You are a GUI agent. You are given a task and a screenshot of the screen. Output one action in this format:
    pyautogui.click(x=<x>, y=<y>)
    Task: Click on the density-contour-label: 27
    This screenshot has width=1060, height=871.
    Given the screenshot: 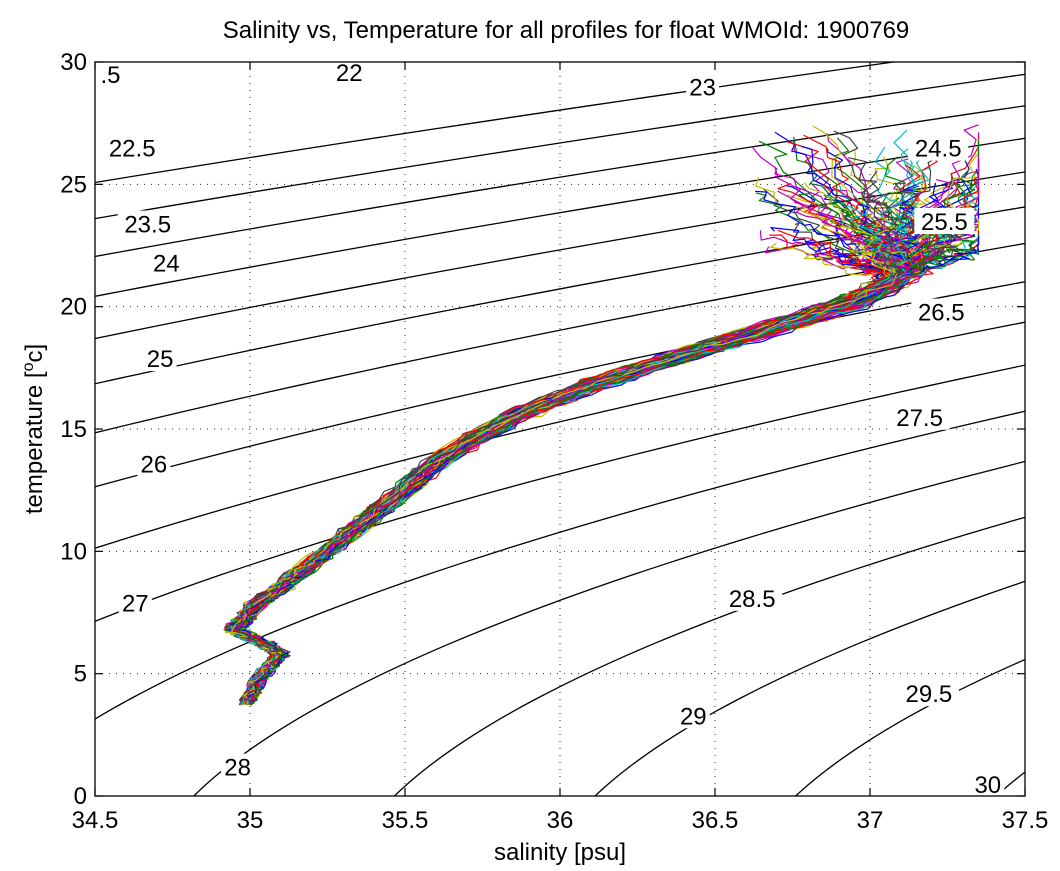 What is the action you would take?
    pyautogui.click(x=135, y=604)
    